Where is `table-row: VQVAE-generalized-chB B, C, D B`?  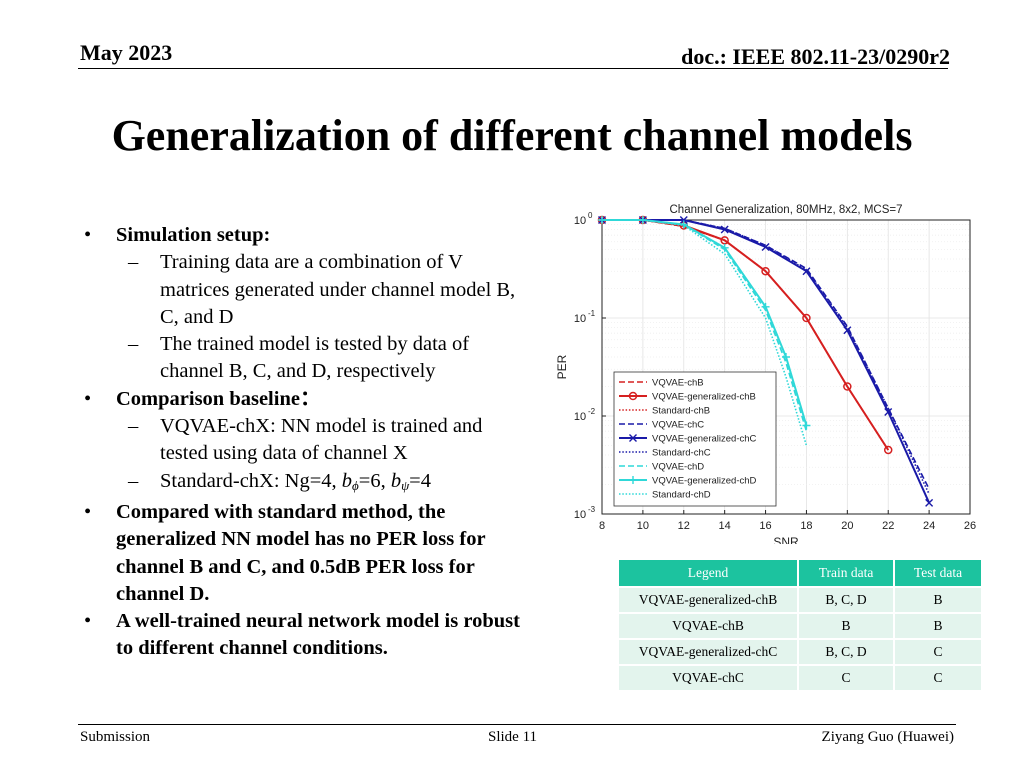
table-row: VQVAE-generalized-chB B, C, D B is located at coordinates (800, 600).